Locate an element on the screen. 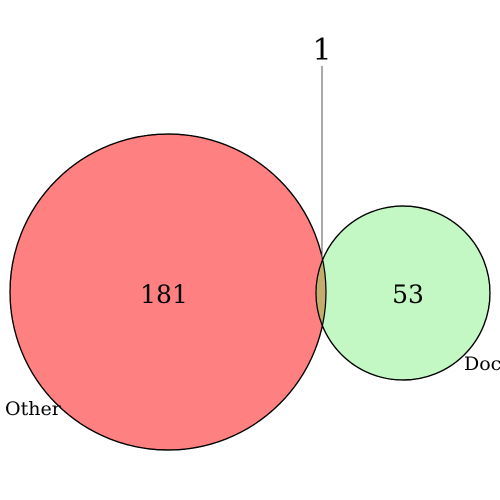  set-outline-doc is located at coordinates (403, 293).